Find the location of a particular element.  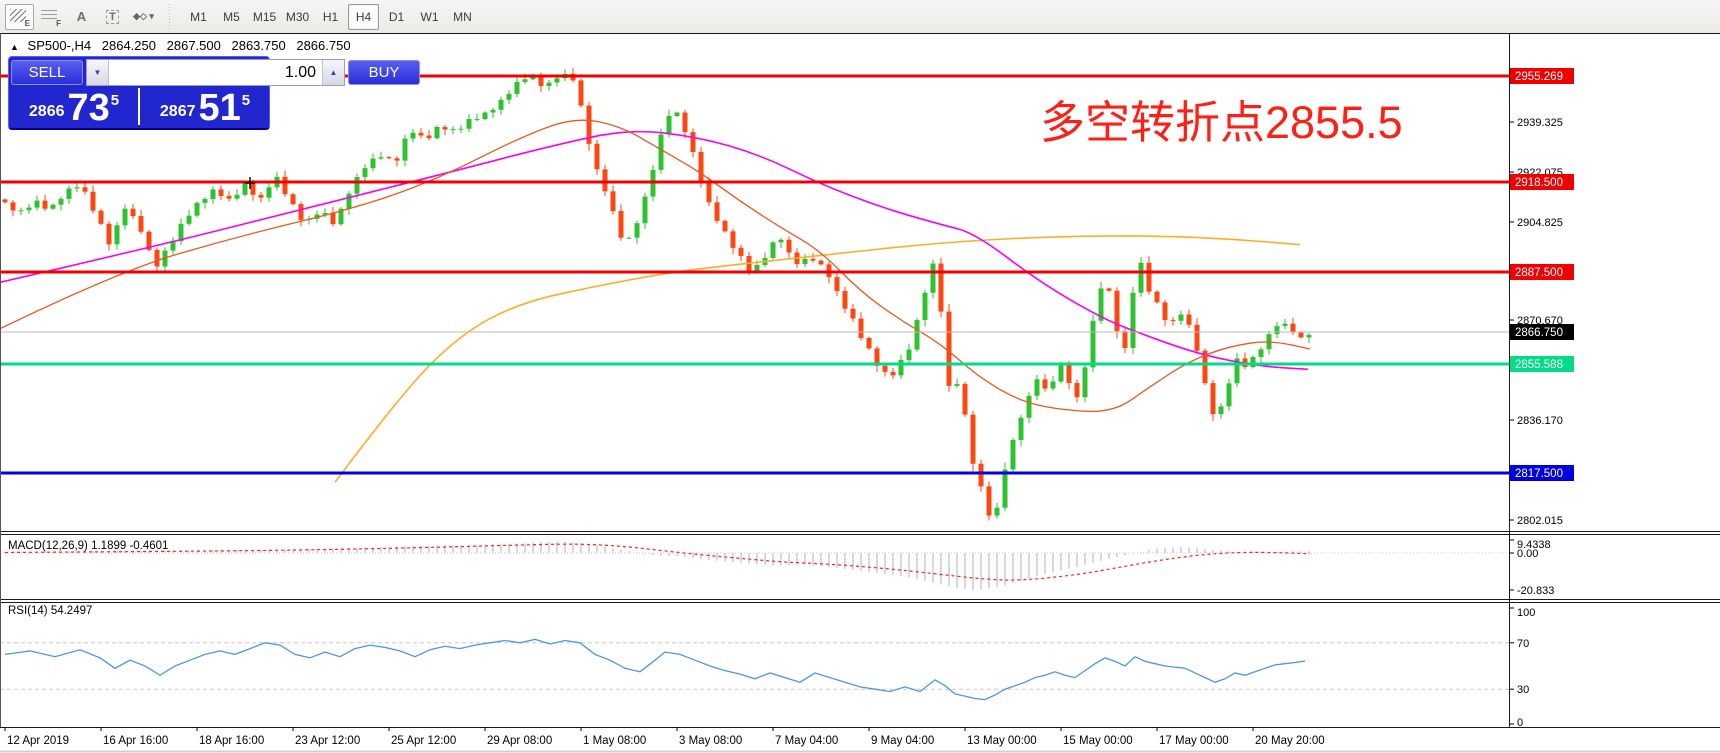

price-badge-label: 2918.500 is located at coordinates (1539, 183).